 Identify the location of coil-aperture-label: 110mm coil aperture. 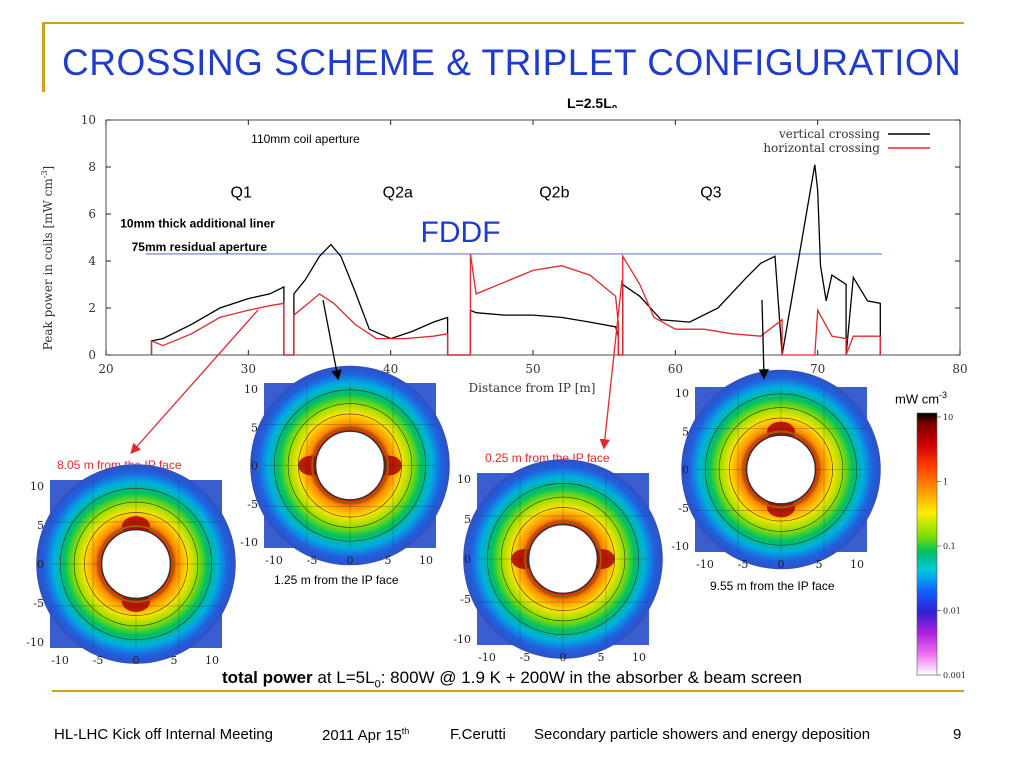
(305, 139).